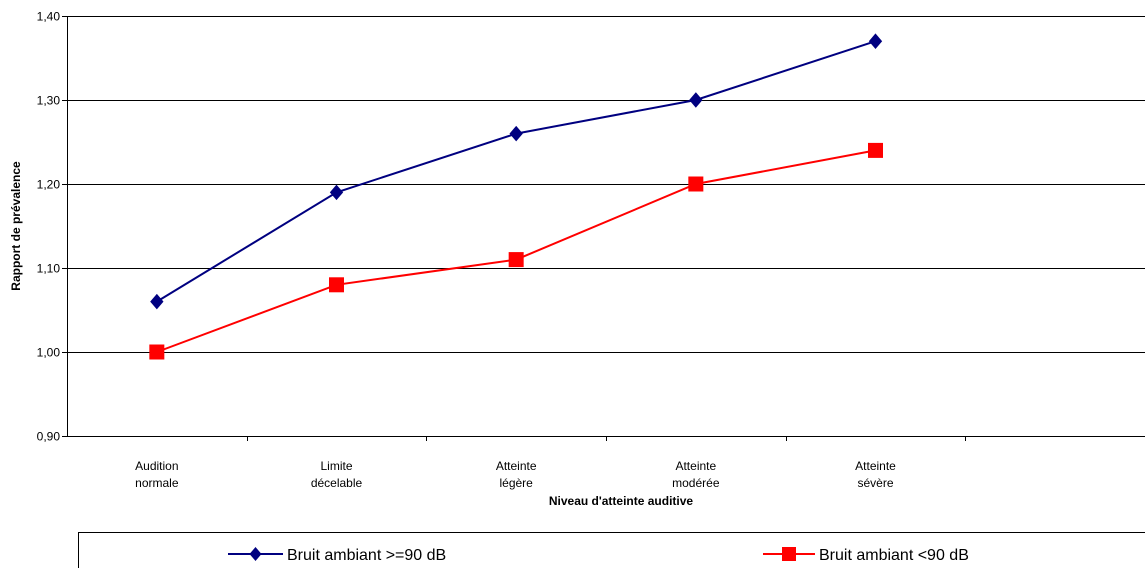  Describe the element at coordinates (337, 483) in the screenshot. I see `x-tick-label: décelable` at that location.